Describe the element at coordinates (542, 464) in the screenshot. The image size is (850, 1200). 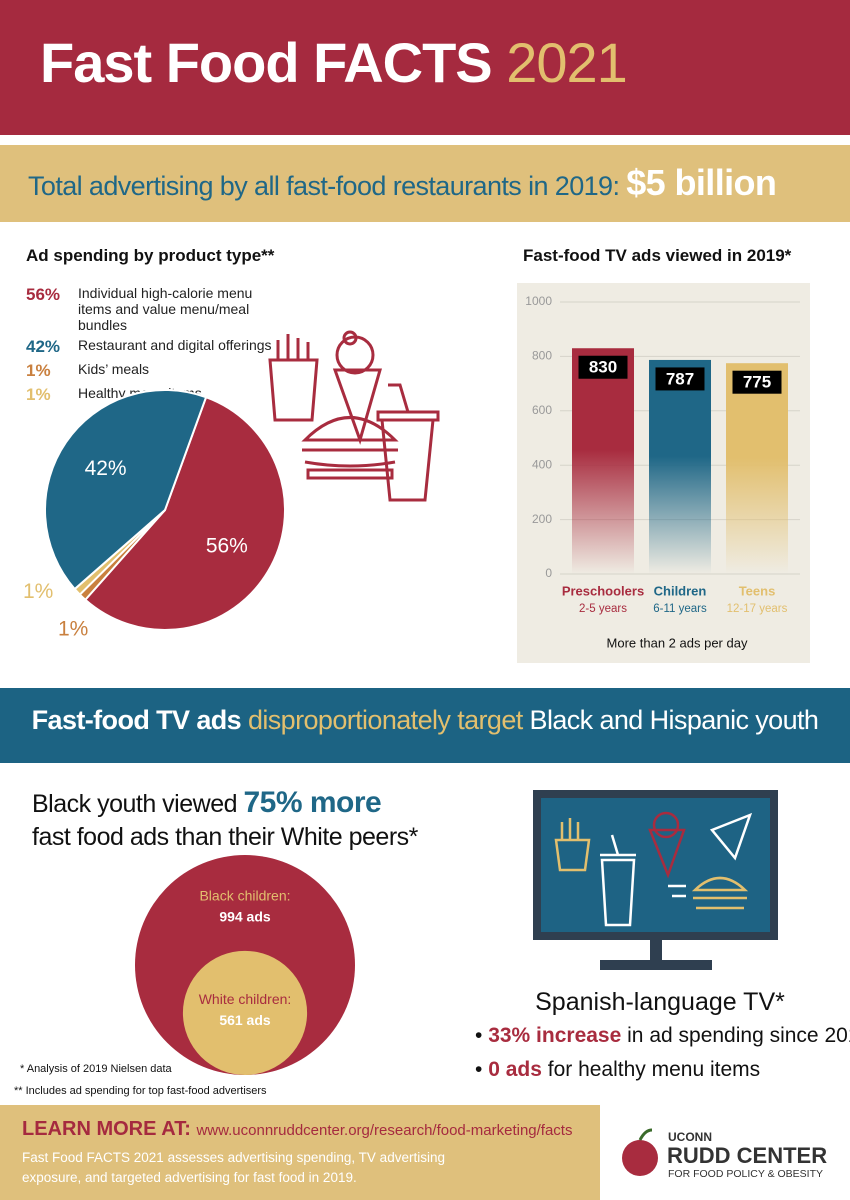
I see `y-tick-label: 400` at that location.